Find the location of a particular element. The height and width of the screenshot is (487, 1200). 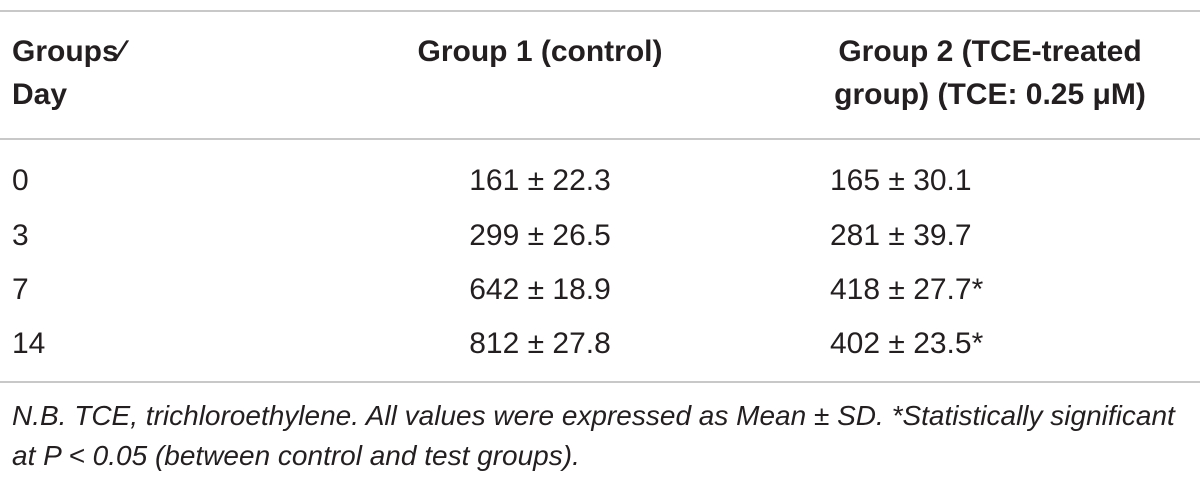

header-groups-label: Groups∕ is located at coordinates (68, 51).